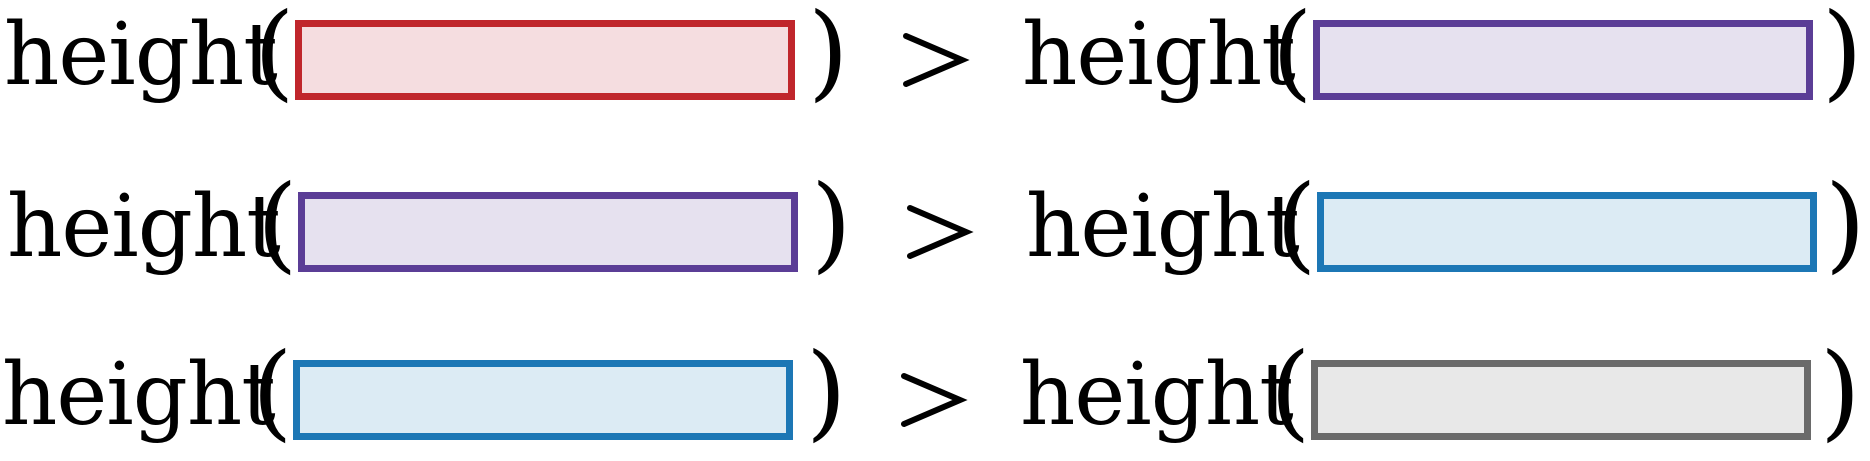  Describe the element at coordinates (1567, 232) in the screenshot. I see `right-box-blue` at that location.